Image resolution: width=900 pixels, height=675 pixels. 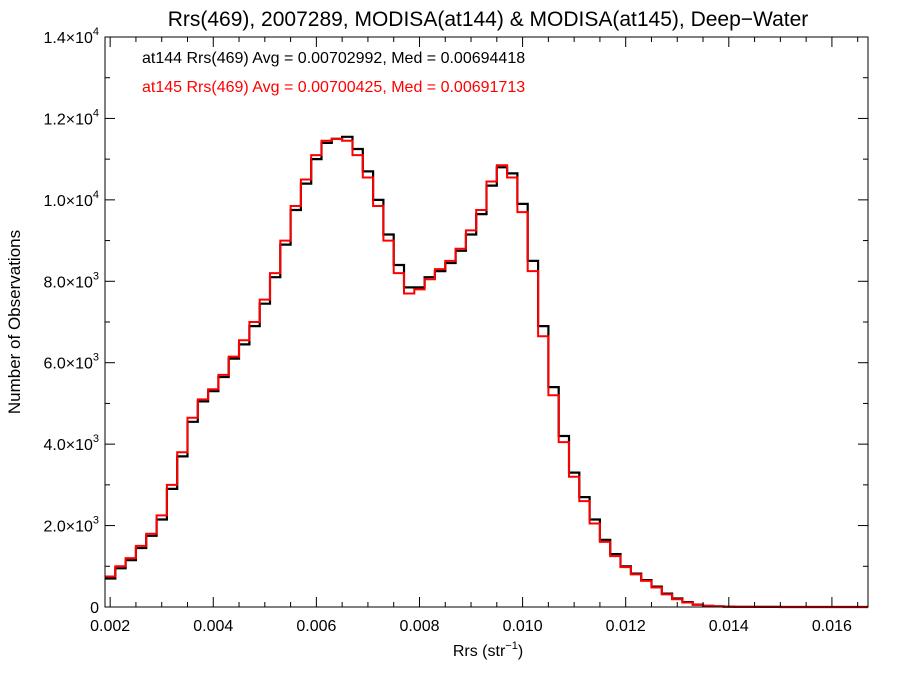 I want to click on y-tick-label: 4.0×10³, so click(x=71, y=443).